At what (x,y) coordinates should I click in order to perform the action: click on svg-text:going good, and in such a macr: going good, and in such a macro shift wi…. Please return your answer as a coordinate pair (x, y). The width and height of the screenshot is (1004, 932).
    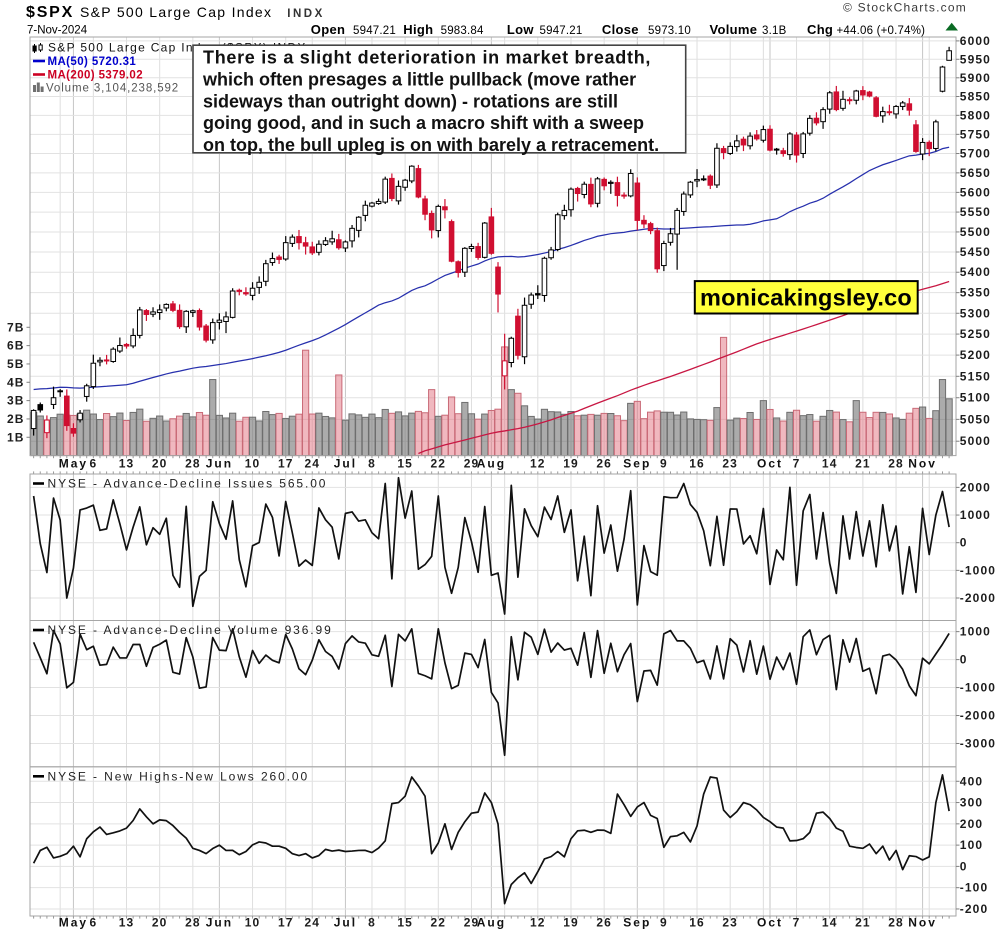
    Looking at the image, I should click on (423, 123).